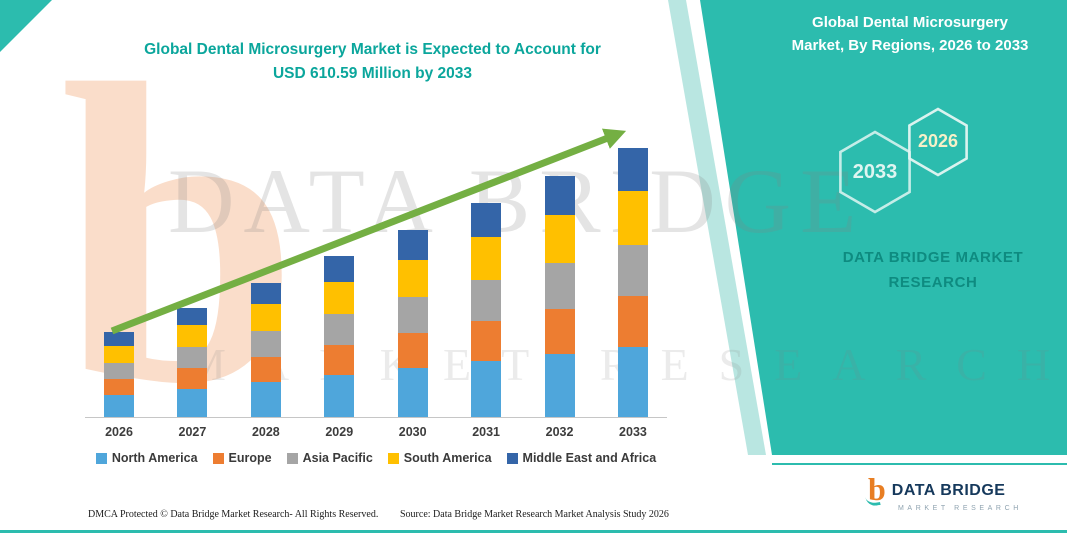 Image resolution: width=1067 pixels, height=533 pixels. What do you see at coordinates (339, 432) in the screenshot?
I see `x-axis-label-2029: 2029` at bounding box center [339, 432].